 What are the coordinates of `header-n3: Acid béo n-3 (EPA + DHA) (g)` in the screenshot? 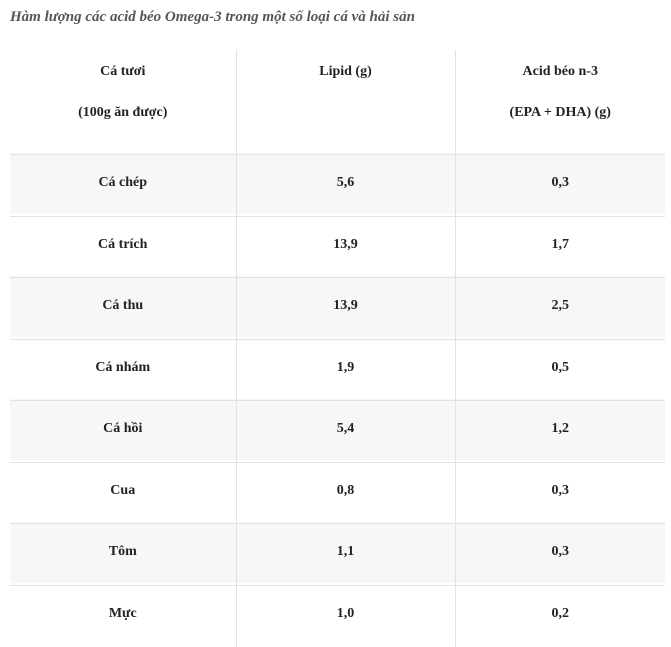 It's located at (559, 102).